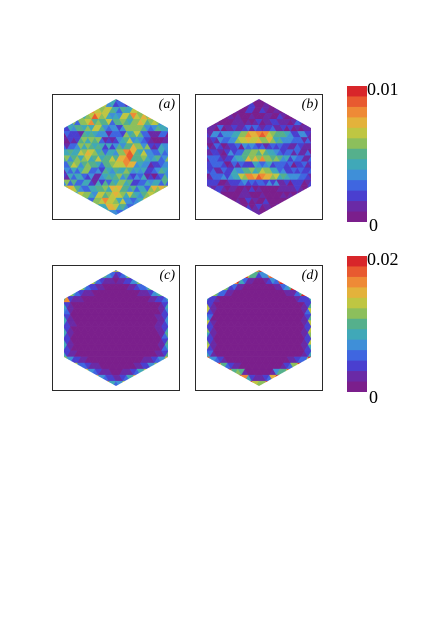 The width and height of the screenshot is (436, 617). What do you see at coordinates (383, 89) in the screenshot?
I see `colorbar-top-max-label: 0.01` at bounding box center [383, 89].